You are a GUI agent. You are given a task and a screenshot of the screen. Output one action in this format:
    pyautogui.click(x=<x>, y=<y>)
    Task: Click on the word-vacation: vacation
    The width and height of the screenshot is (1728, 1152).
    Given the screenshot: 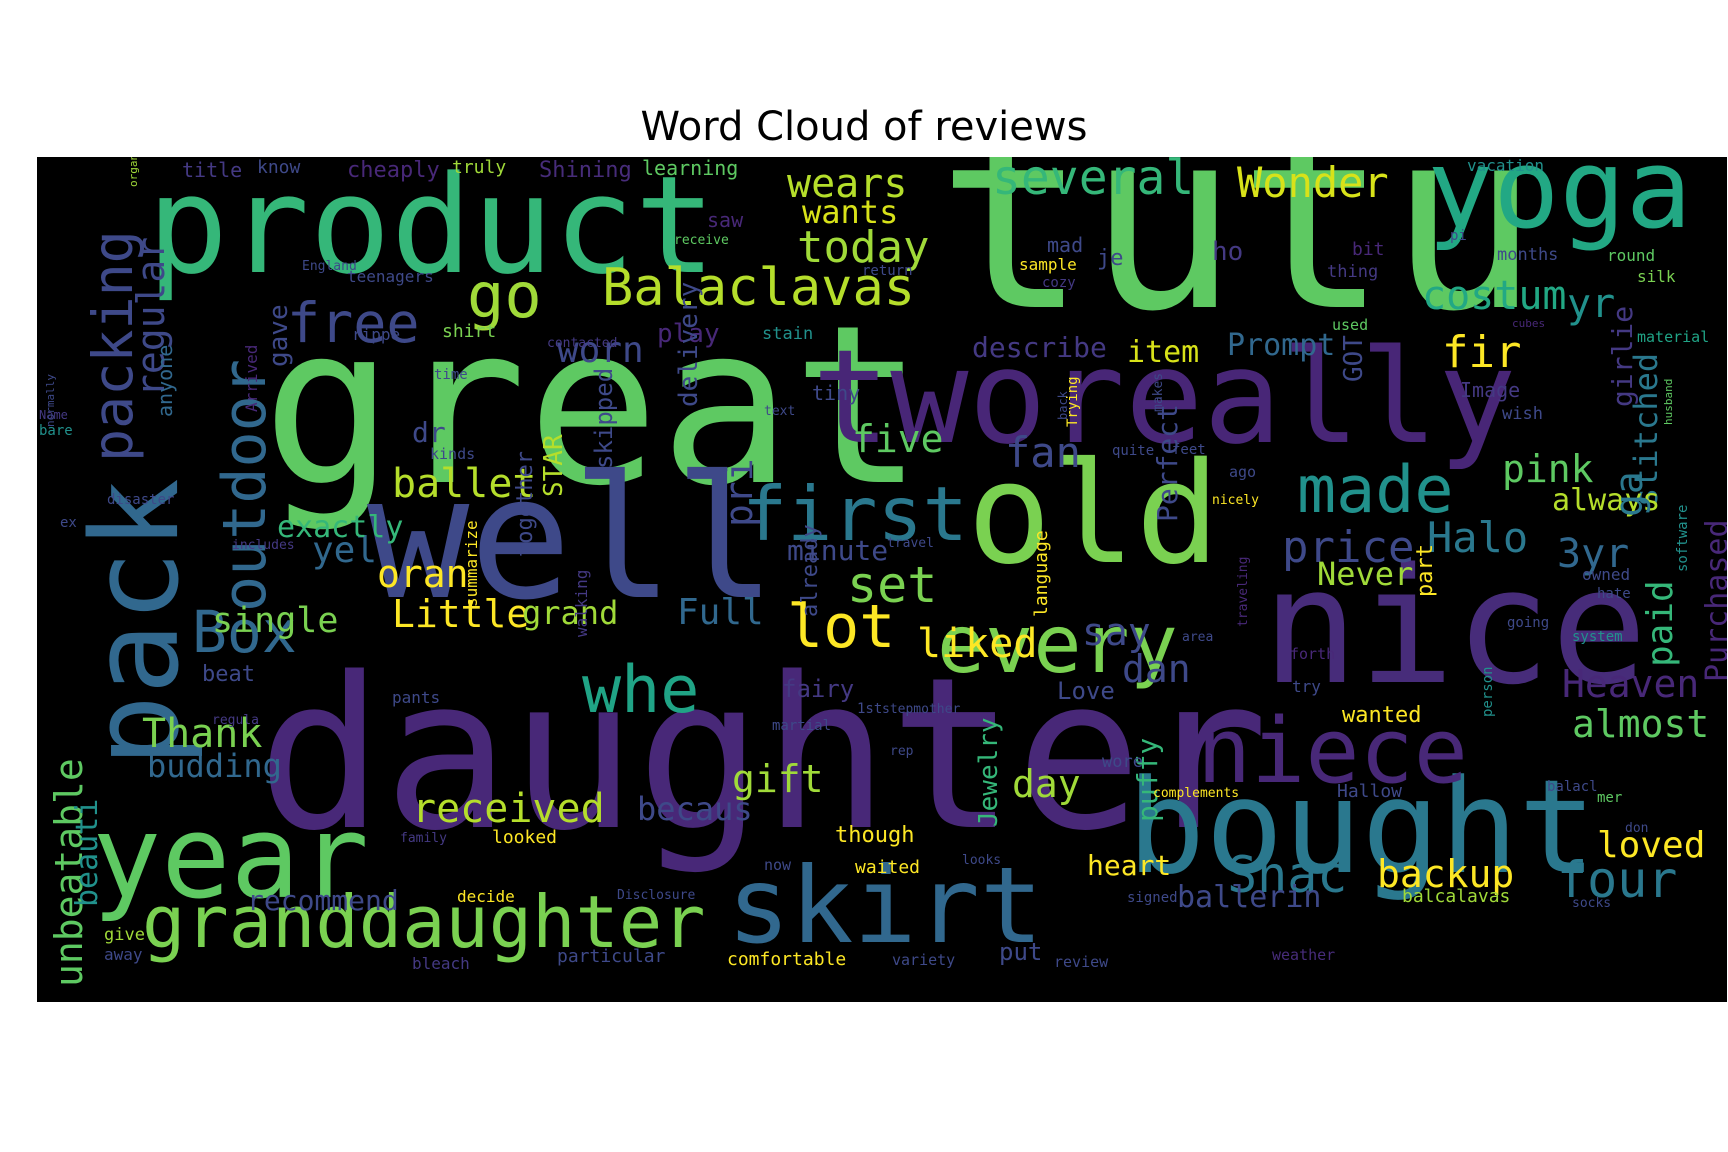 What is the action you would take?
    pyautogui.click(x=1505, y=166)
    